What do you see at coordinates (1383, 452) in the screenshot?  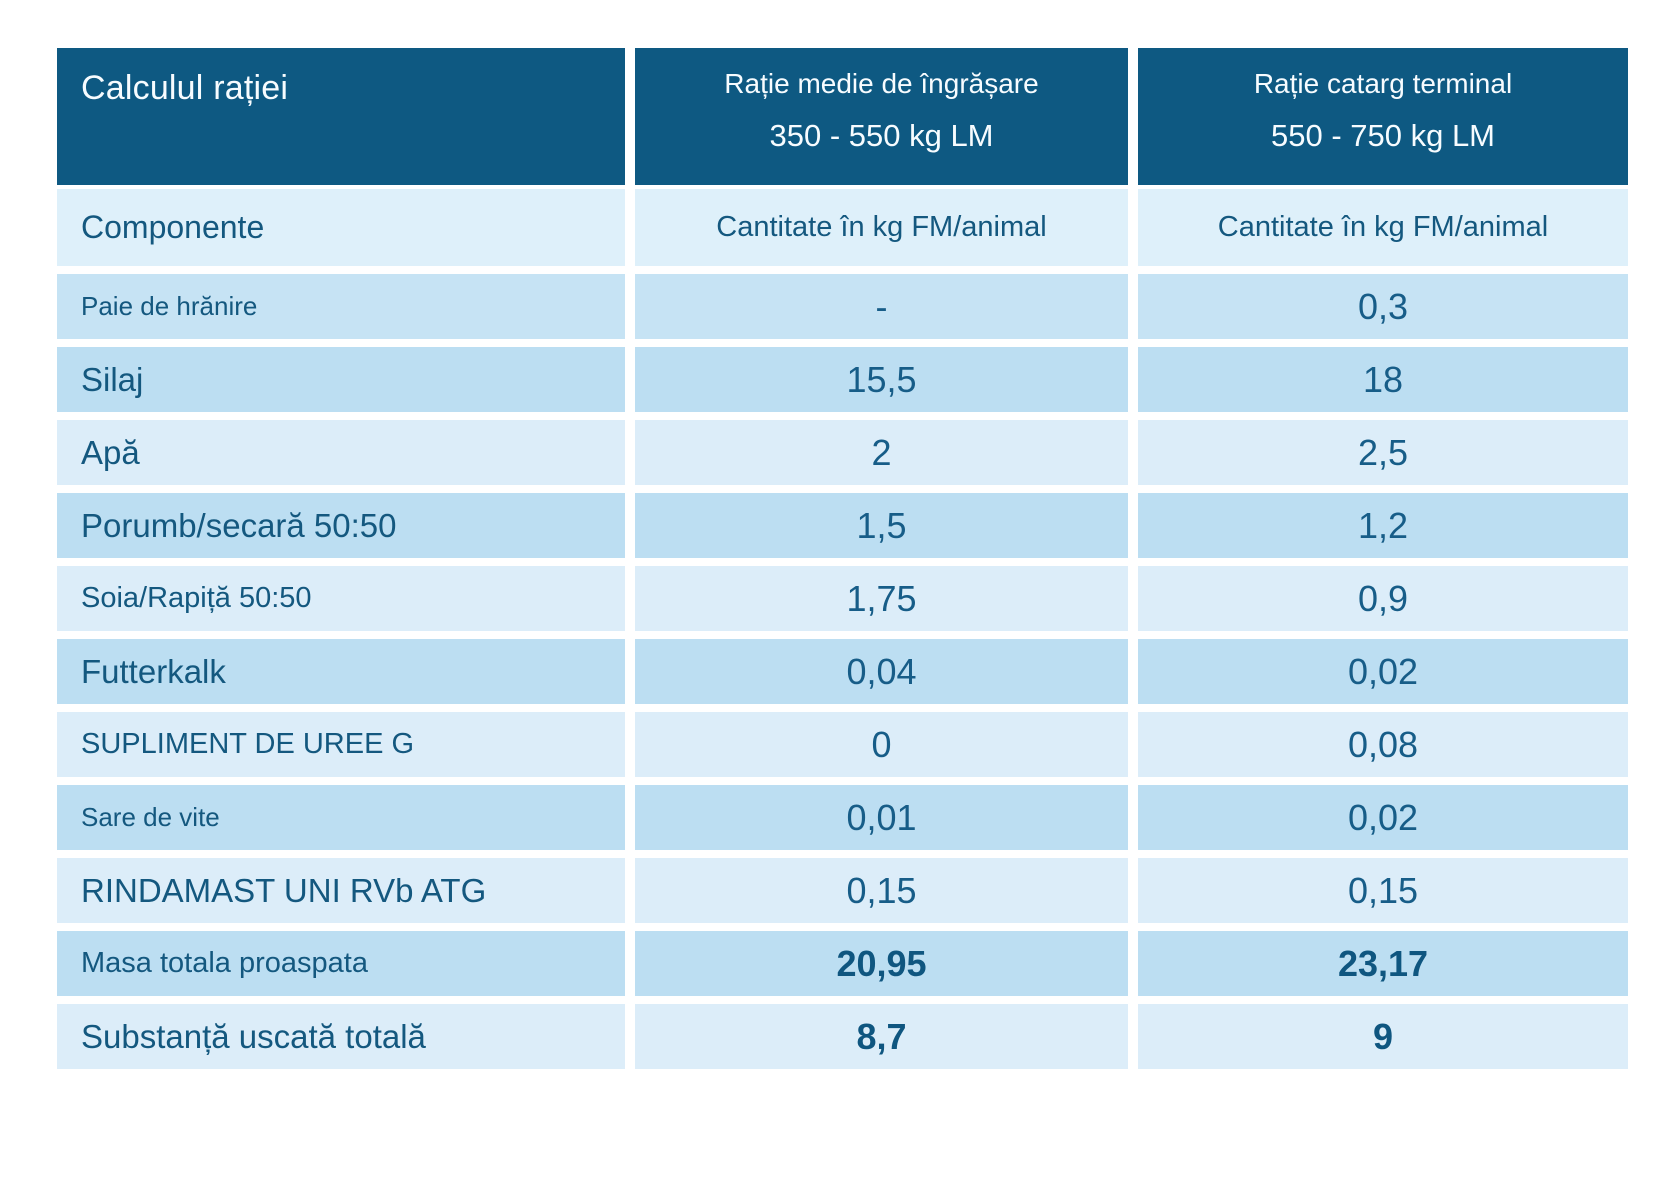 I see `row-value-terminal: 2,5` at bounding box center [1383, 452].